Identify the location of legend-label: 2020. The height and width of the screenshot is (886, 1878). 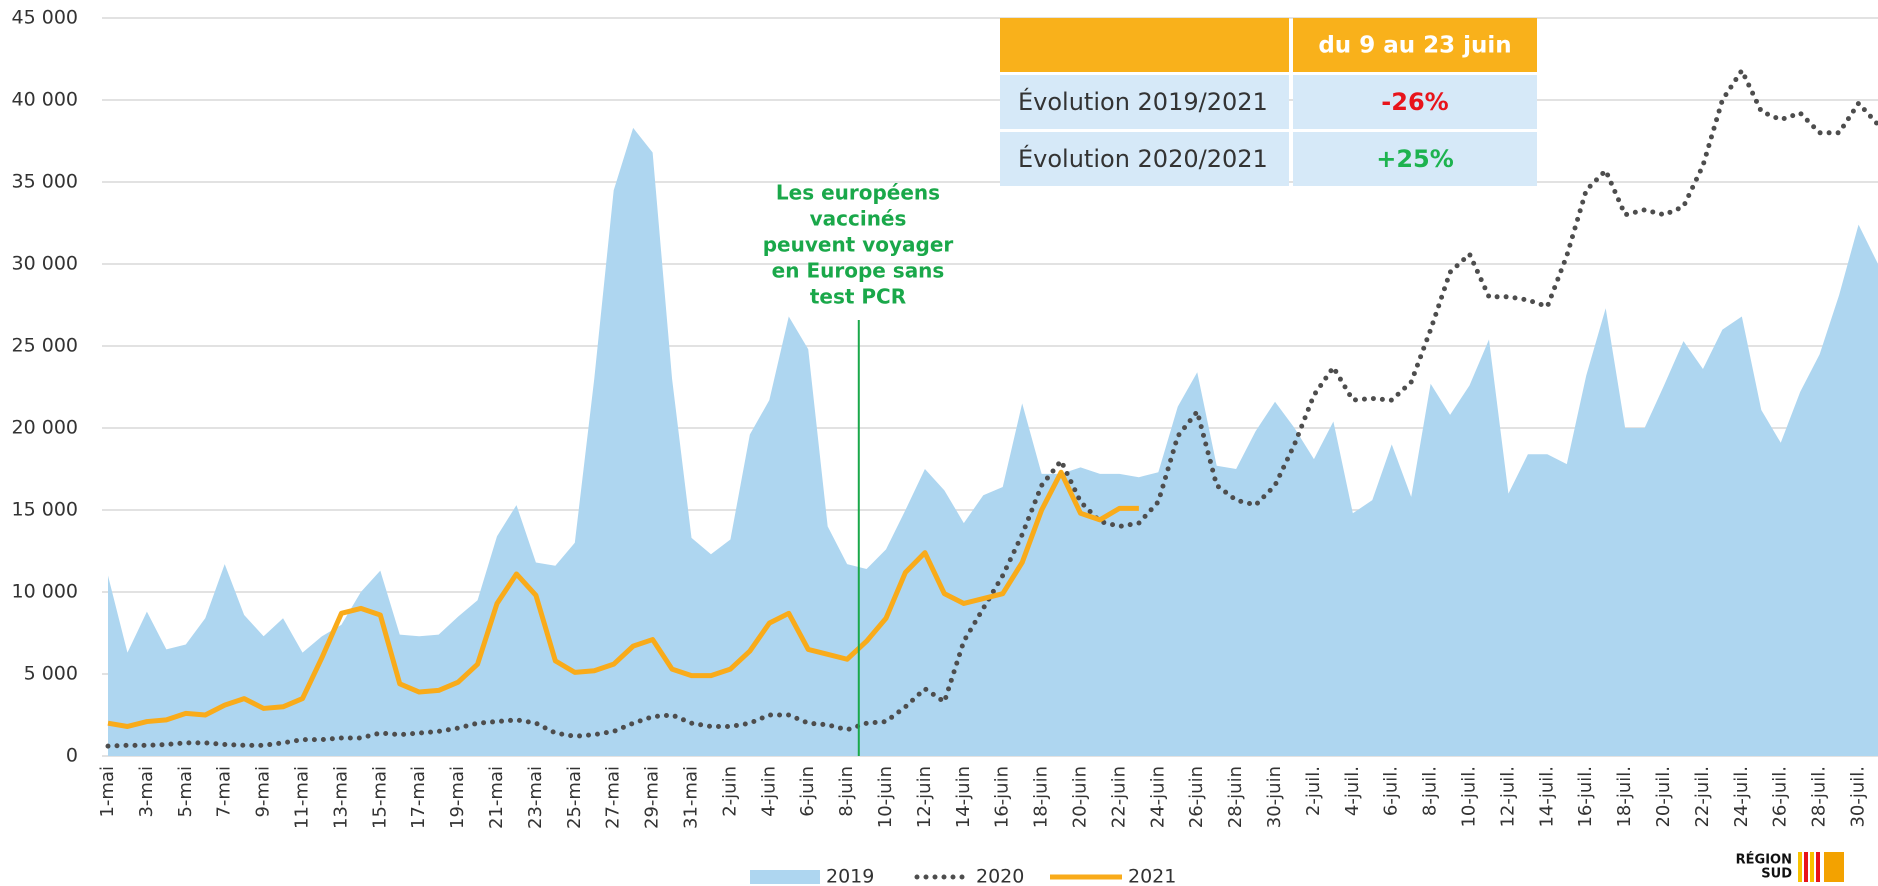
(1000, 876).